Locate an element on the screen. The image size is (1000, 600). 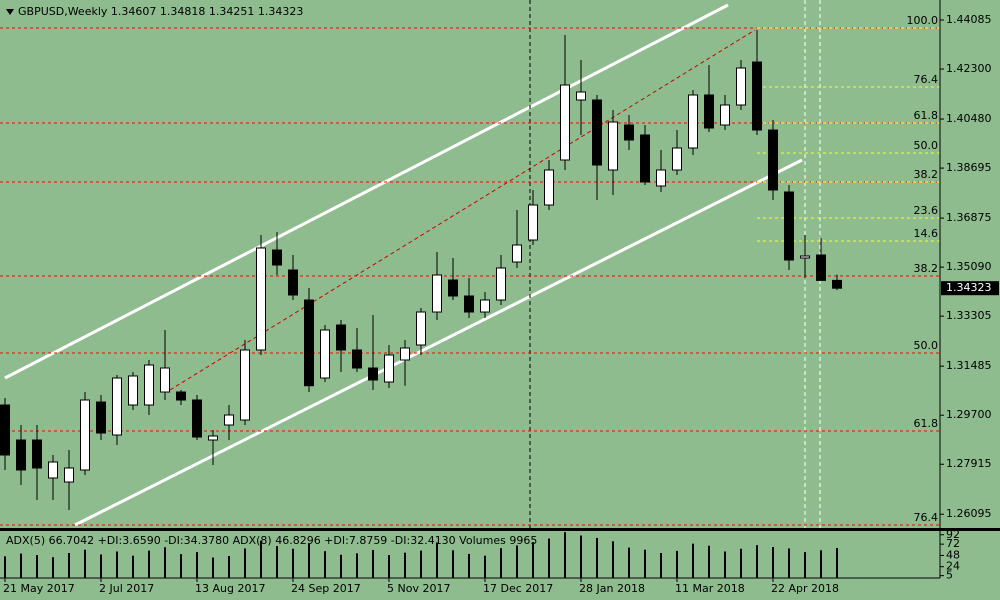
pane-tick-label: 24 is located at coordinates (953, 566).